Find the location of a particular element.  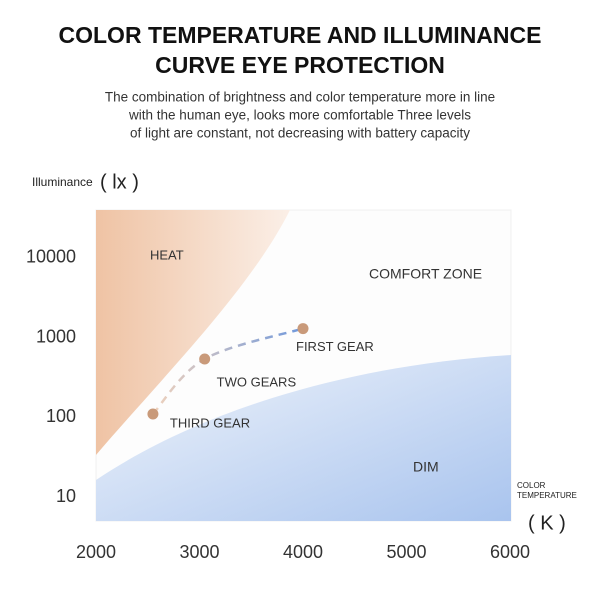

x-axis-label: COLOR is located at coordinates (531, 485).